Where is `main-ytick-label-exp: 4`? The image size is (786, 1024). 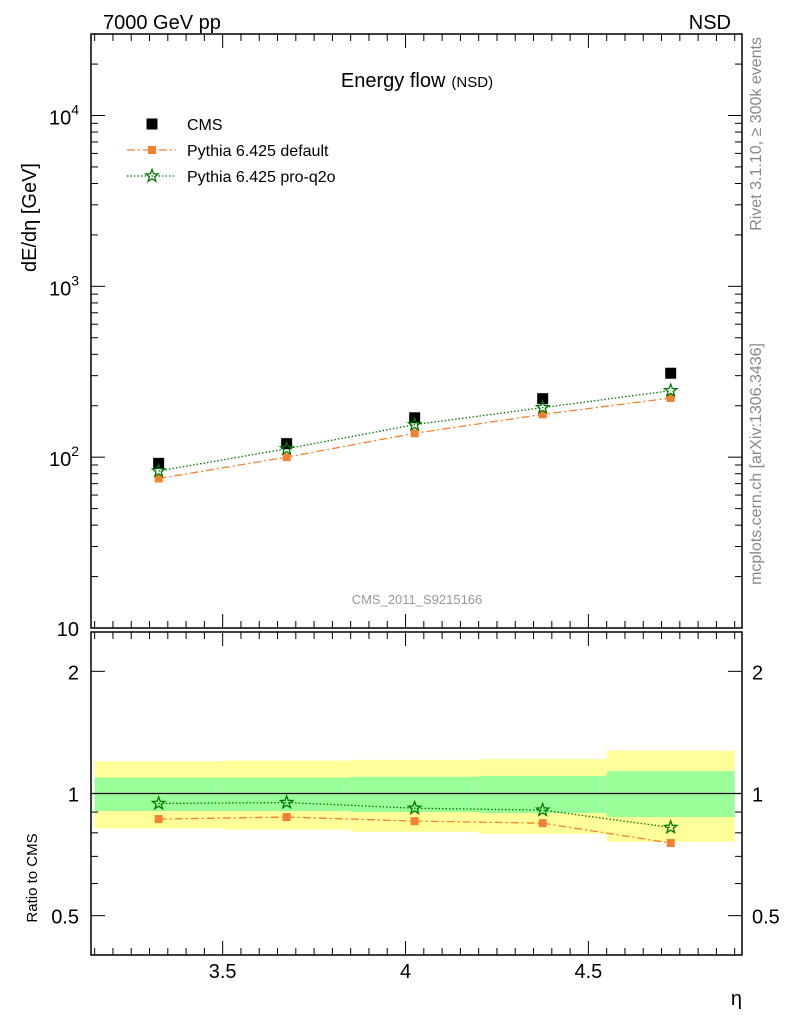
main-ytick-label-exp: 4 is located at coordinates (75, 110).